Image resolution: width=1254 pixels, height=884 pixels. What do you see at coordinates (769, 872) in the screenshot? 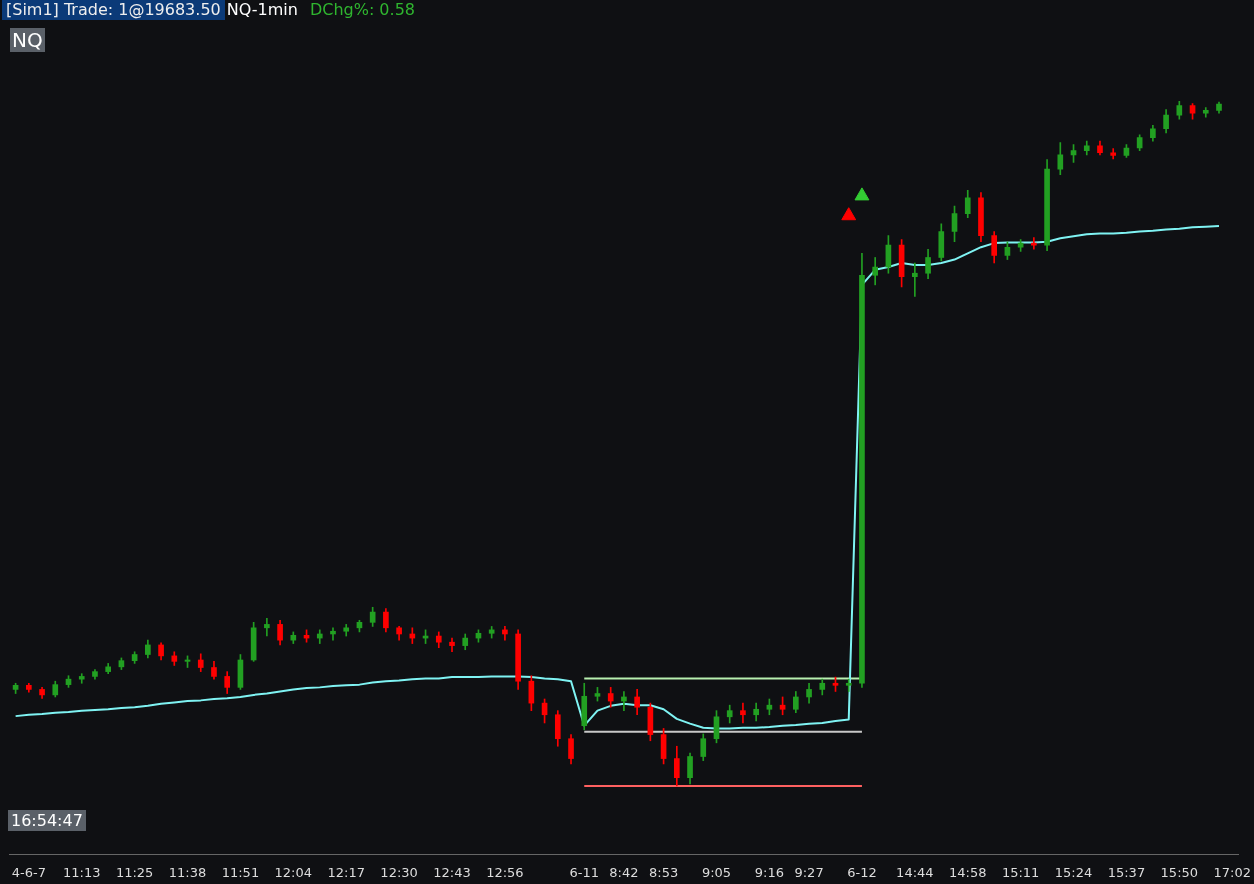
I see `x-tick-label: 9:16` at bounding box center [769, 872].